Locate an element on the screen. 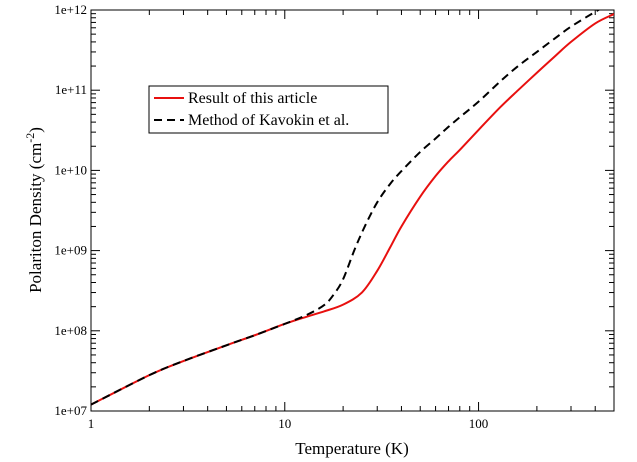  legend-label-result: Result of this article is located at coordinates (252, 98).